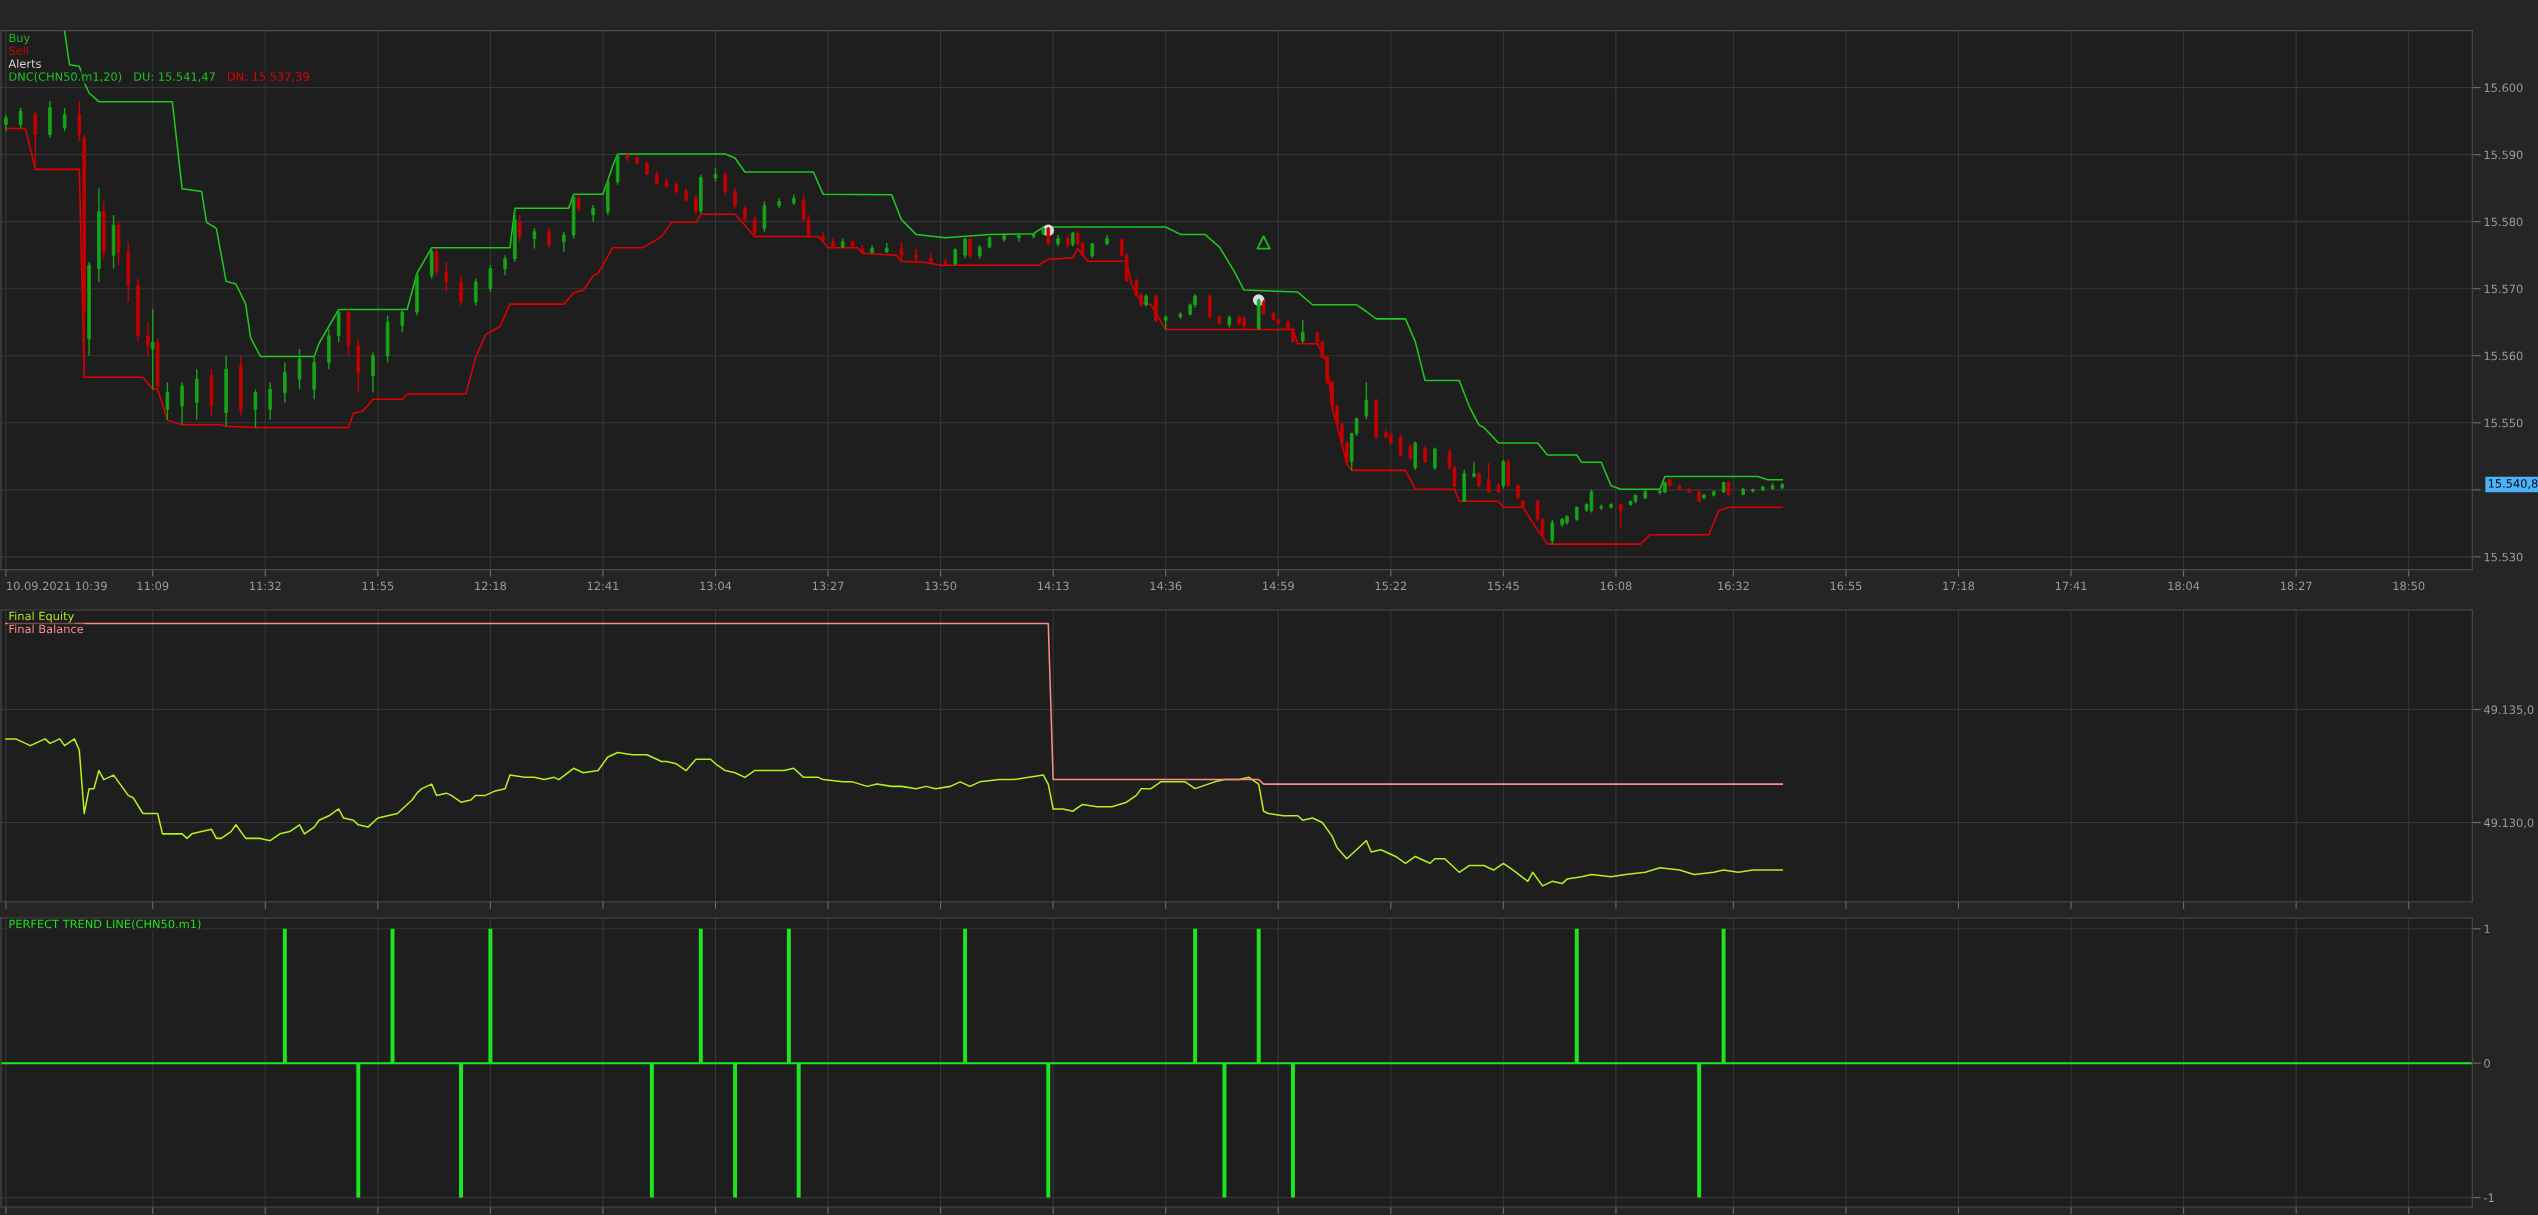  Describe the element at coordinates (2184, 586) in the screenshot. I see `x-tick-label: 18:04` at that location.